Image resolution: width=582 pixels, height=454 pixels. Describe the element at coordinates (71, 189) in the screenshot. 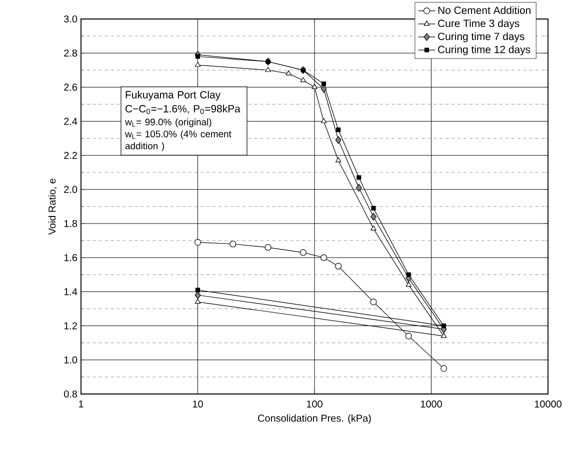

I see `y-tick-label: 2.0` at that location.